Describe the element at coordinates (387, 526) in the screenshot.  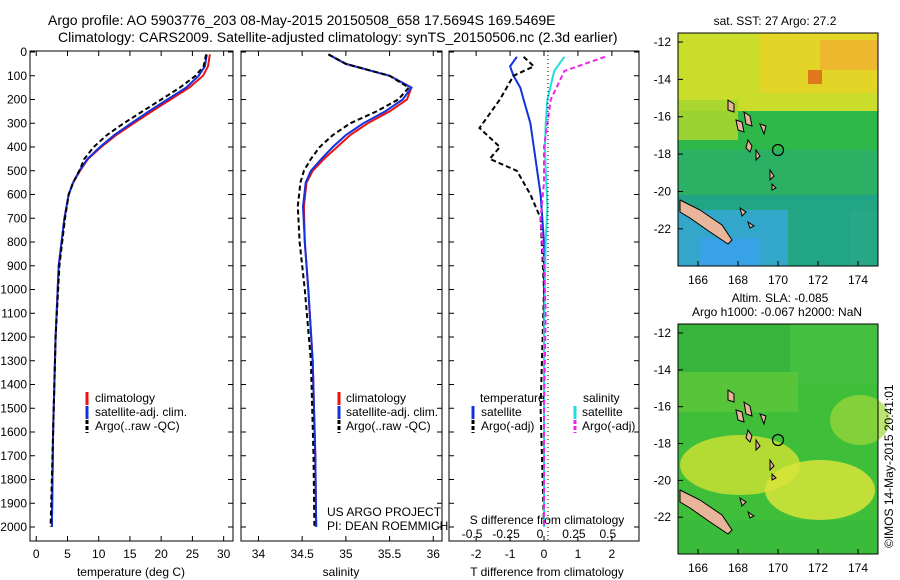
I see `credit-pi: PI: DEAN ROEMMICH` at that location.